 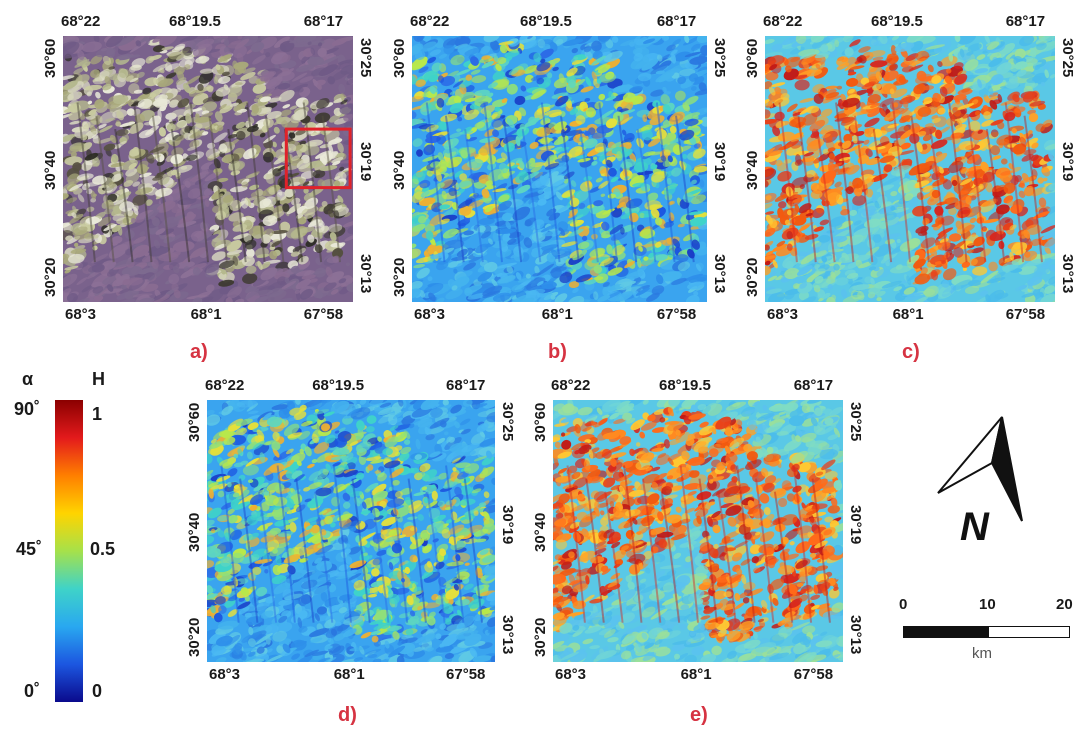 What do you see at coordinates (903, 604) in the screenshot?
I see `scale-tick-0: 0` at bounding box center [903, 604].